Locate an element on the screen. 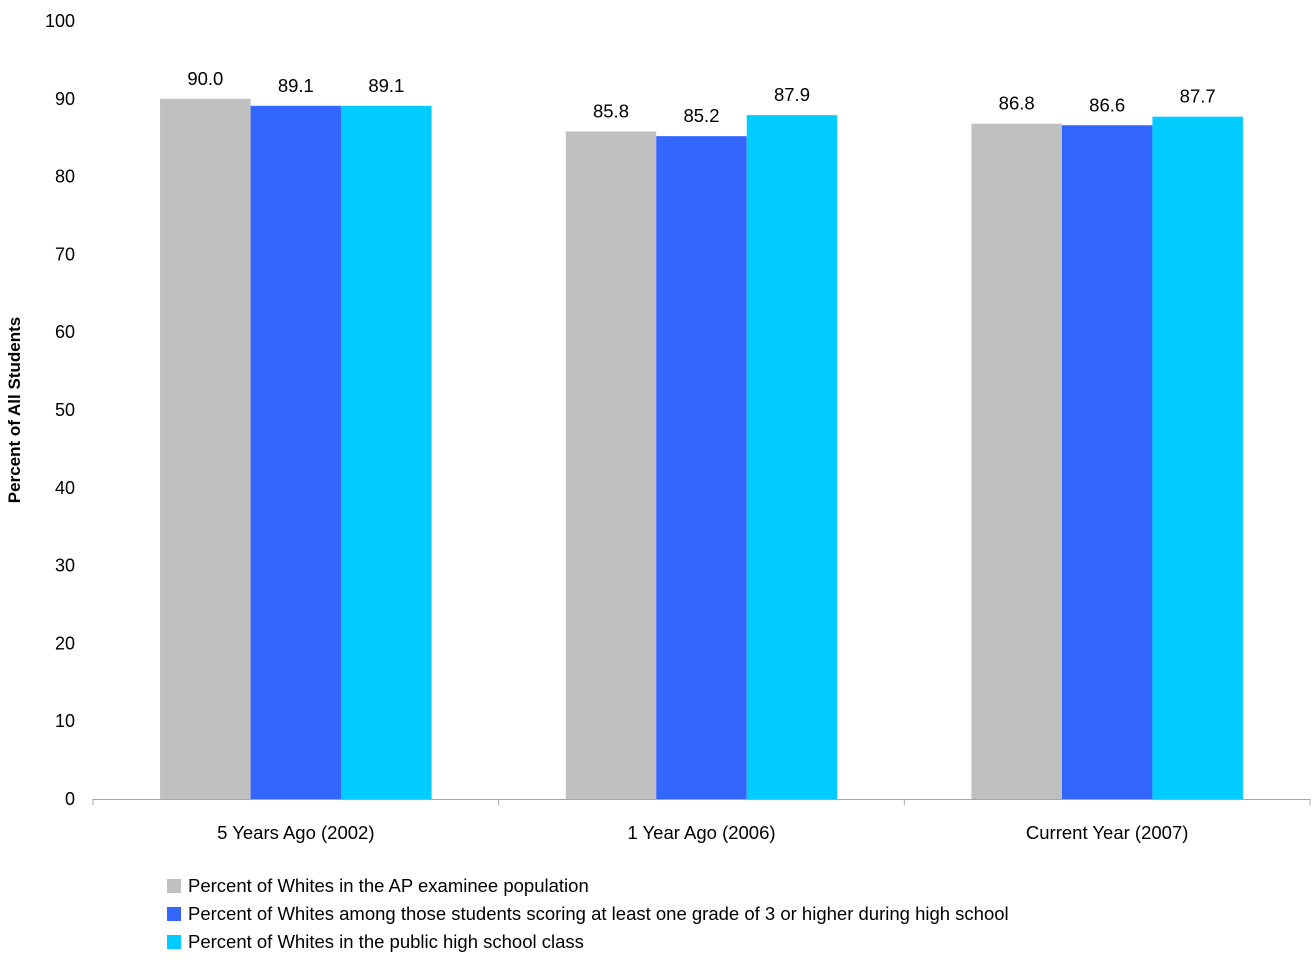 The width and height of the screenshot is (1312, 960). y-tick-label: 60 is located at coordinates (65, 332).